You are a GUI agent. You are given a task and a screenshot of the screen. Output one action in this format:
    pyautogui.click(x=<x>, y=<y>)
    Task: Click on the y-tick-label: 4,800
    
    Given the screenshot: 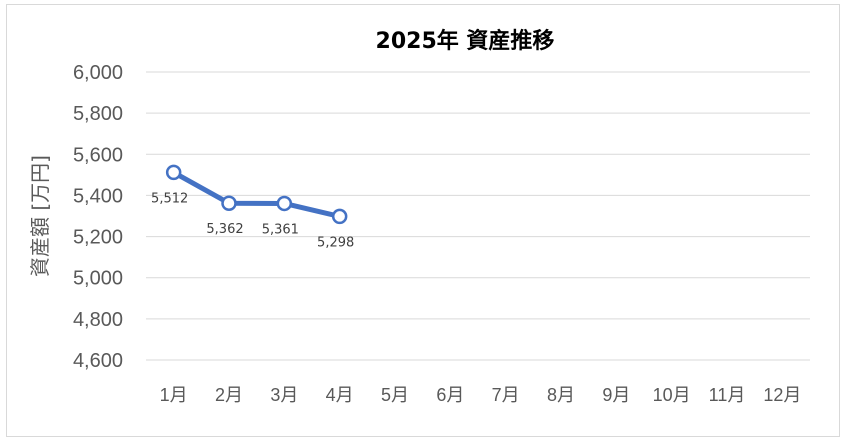 What is the action you would take?
    pyautogui.click(x=98, y=320)
    